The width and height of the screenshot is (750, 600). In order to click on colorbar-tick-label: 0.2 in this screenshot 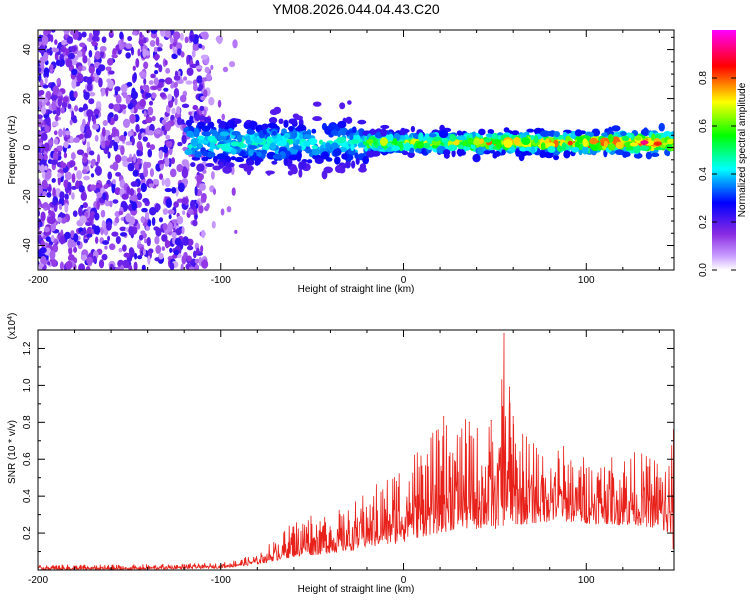, I will do `click(703, 222)`.